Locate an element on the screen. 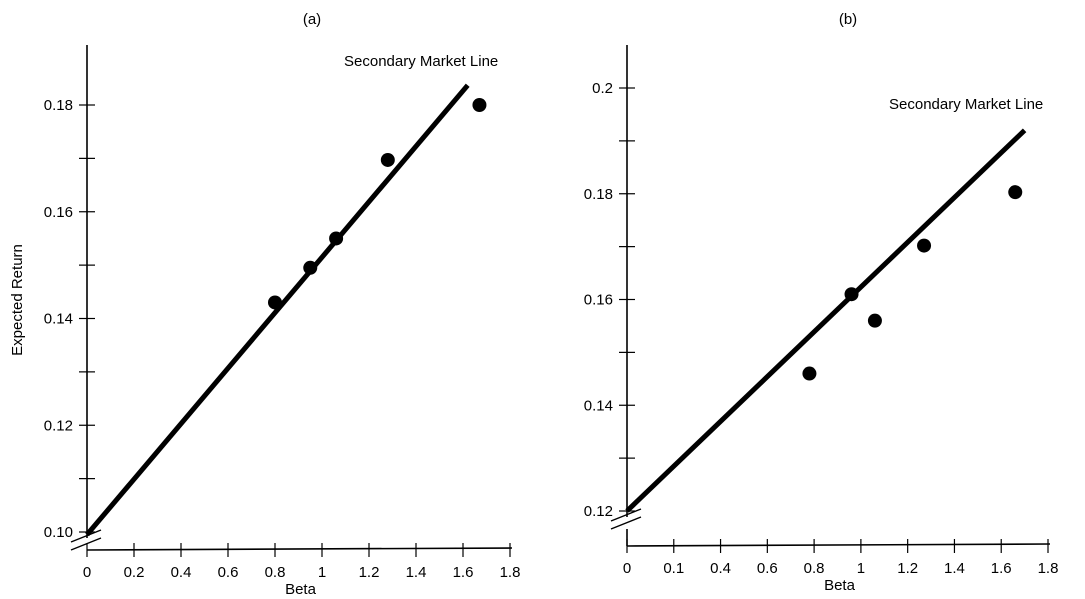  panel-title: (b) is located at coordinates (848, 19).